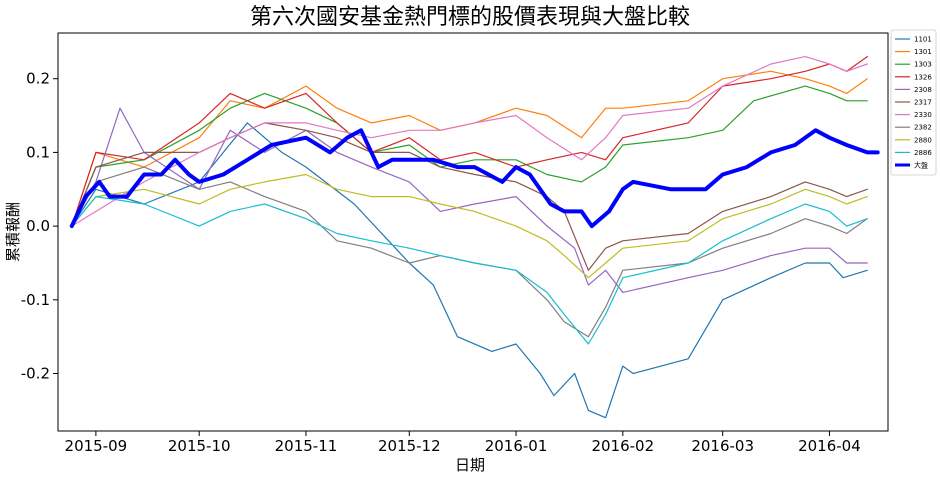  What do you see at coordinates (38, 152) in the screenshot?
I see `y-tick-label-4: 0.1` at bounding box center [38, 152].